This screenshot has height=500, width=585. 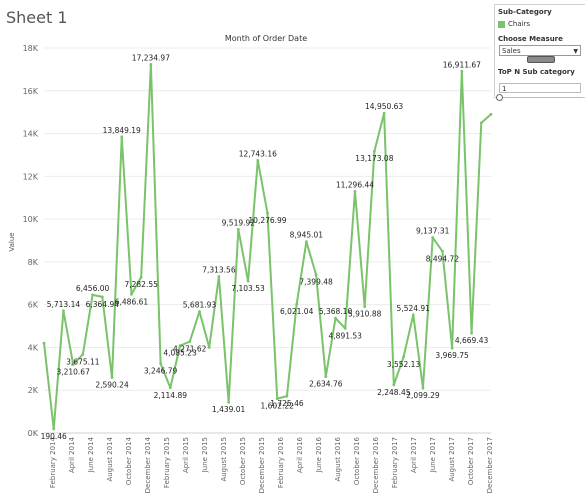 What do you see at coordinates (501, 24) in the screenshot?
I see `legend-swatch` at bounding box center [501, 24].